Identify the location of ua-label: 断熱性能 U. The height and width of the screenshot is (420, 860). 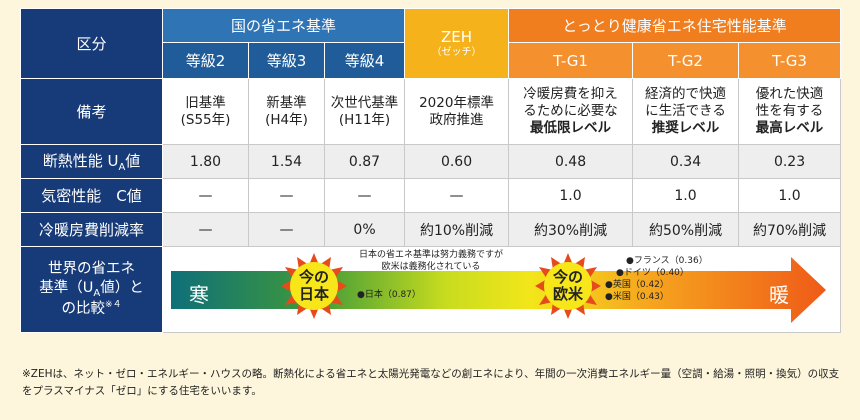
(80, 161).